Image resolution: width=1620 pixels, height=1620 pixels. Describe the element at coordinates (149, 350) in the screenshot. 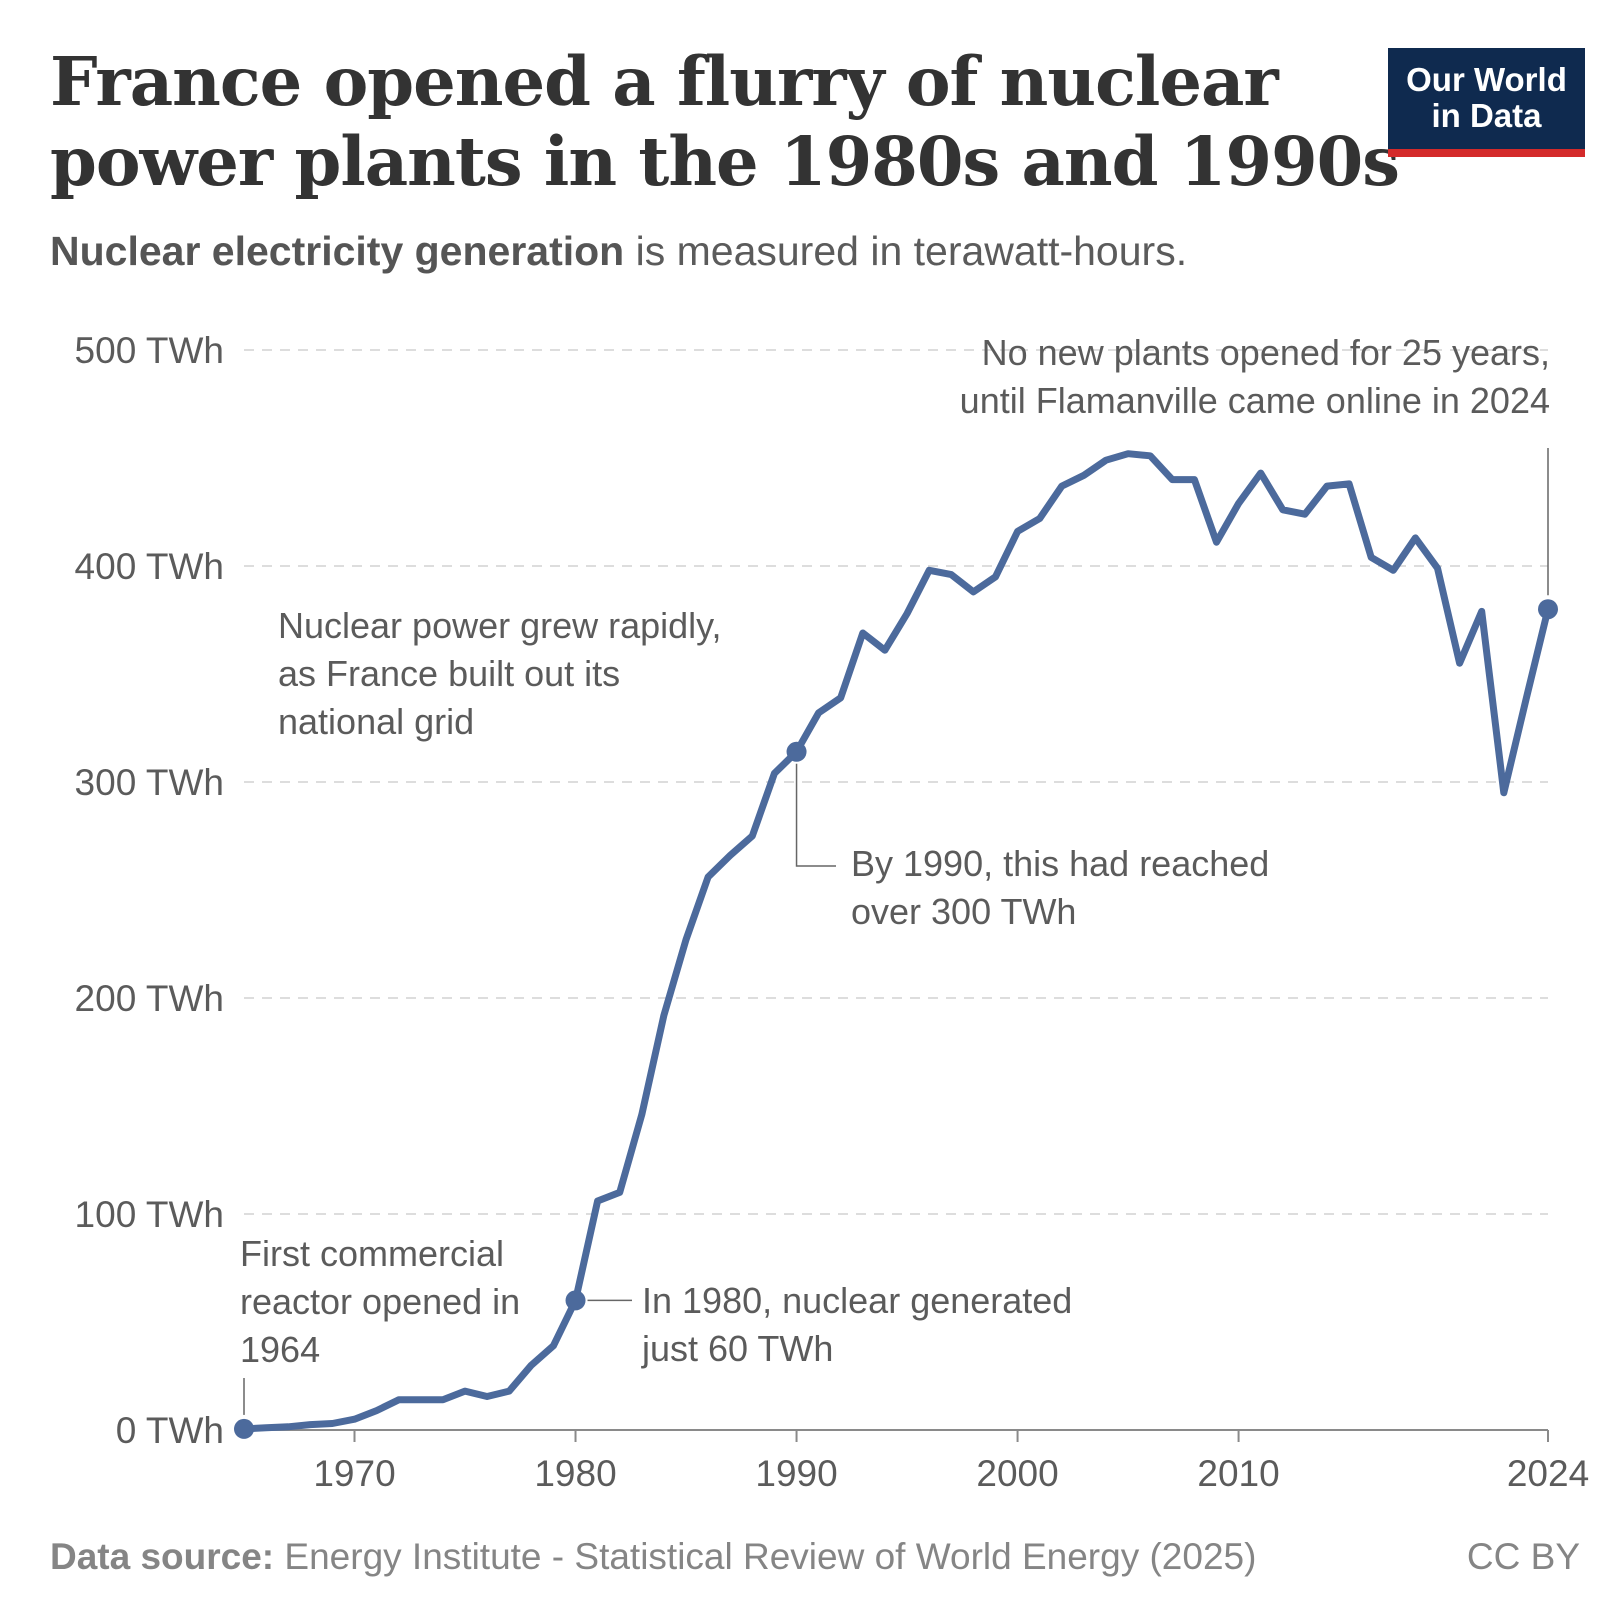

I see `y-tick-label: 500 TWh` at that location.